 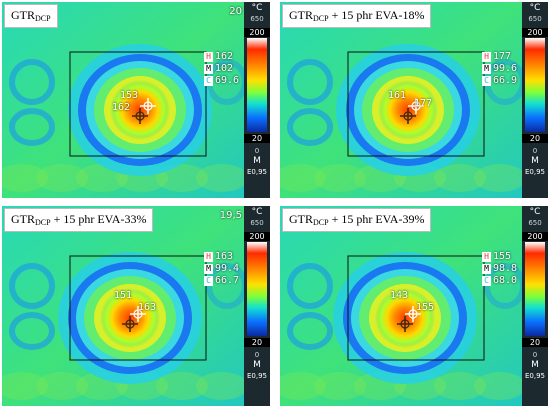 What do you see at coordinates (399, 295) in the screenshot?
I see `spot-value-a: 143` at bounding box center [399, 295].